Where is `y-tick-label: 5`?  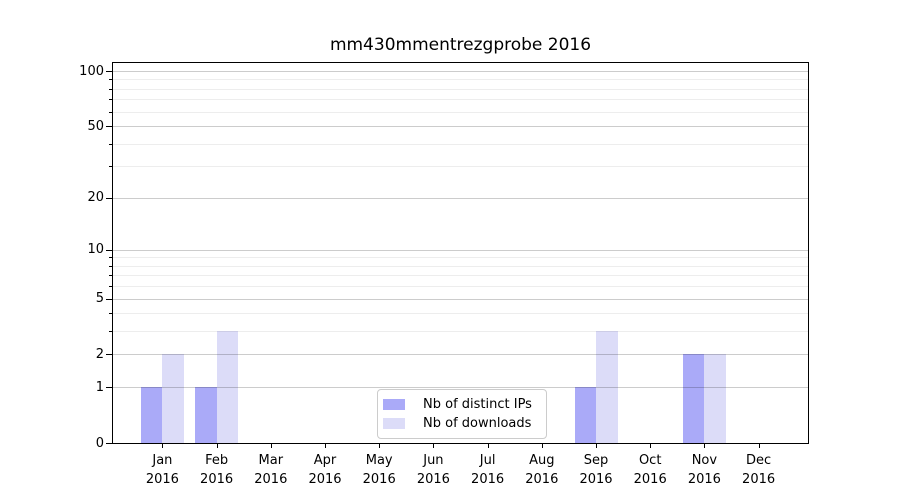 y-tick-label: 5 is located at coordinates (99, 299).